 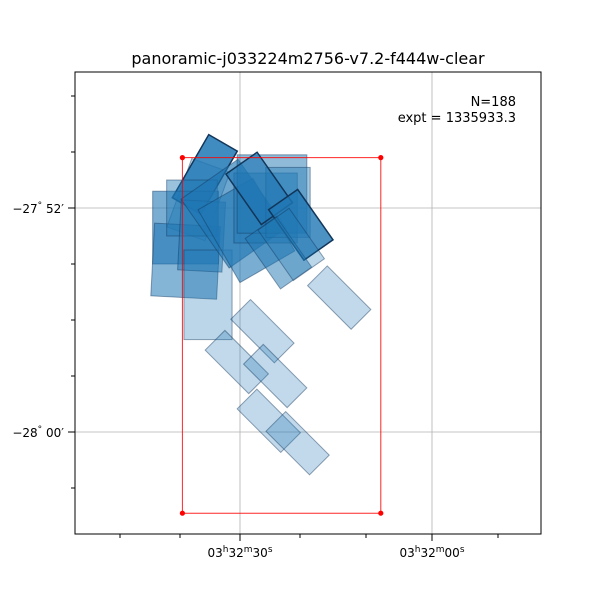 I want to click on annotation-exposure: expt = 1335933.3, so click(x=457, y=118).